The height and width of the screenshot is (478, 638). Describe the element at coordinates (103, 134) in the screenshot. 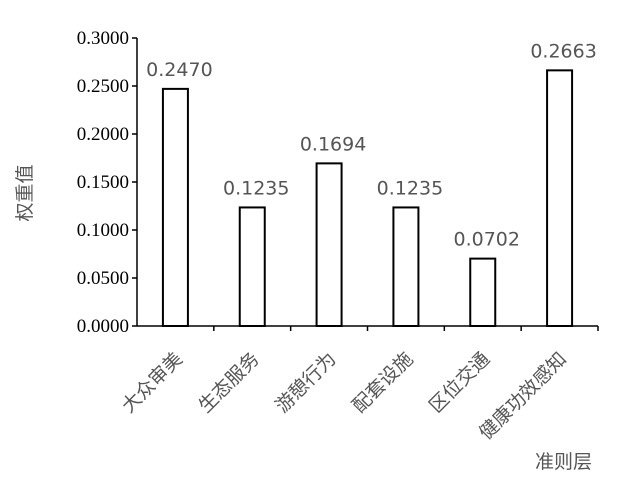

I see `y-tick-label: 0.2000` at that location.